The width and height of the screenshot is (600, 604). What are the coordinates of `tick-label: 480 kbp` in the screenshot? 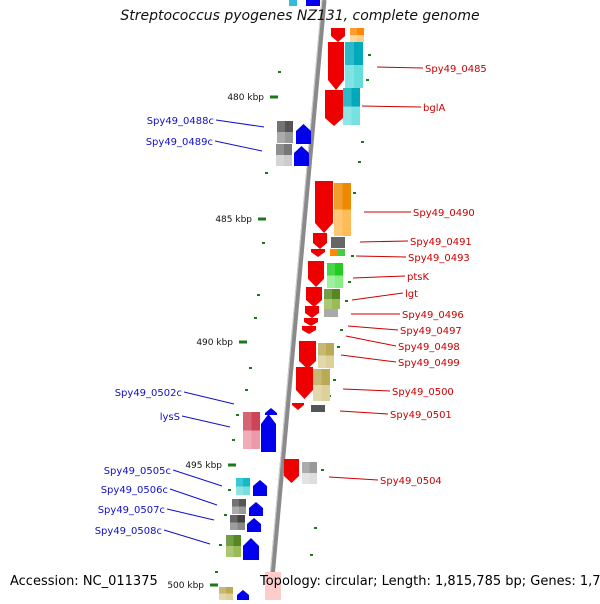 It's located at (245, 98).